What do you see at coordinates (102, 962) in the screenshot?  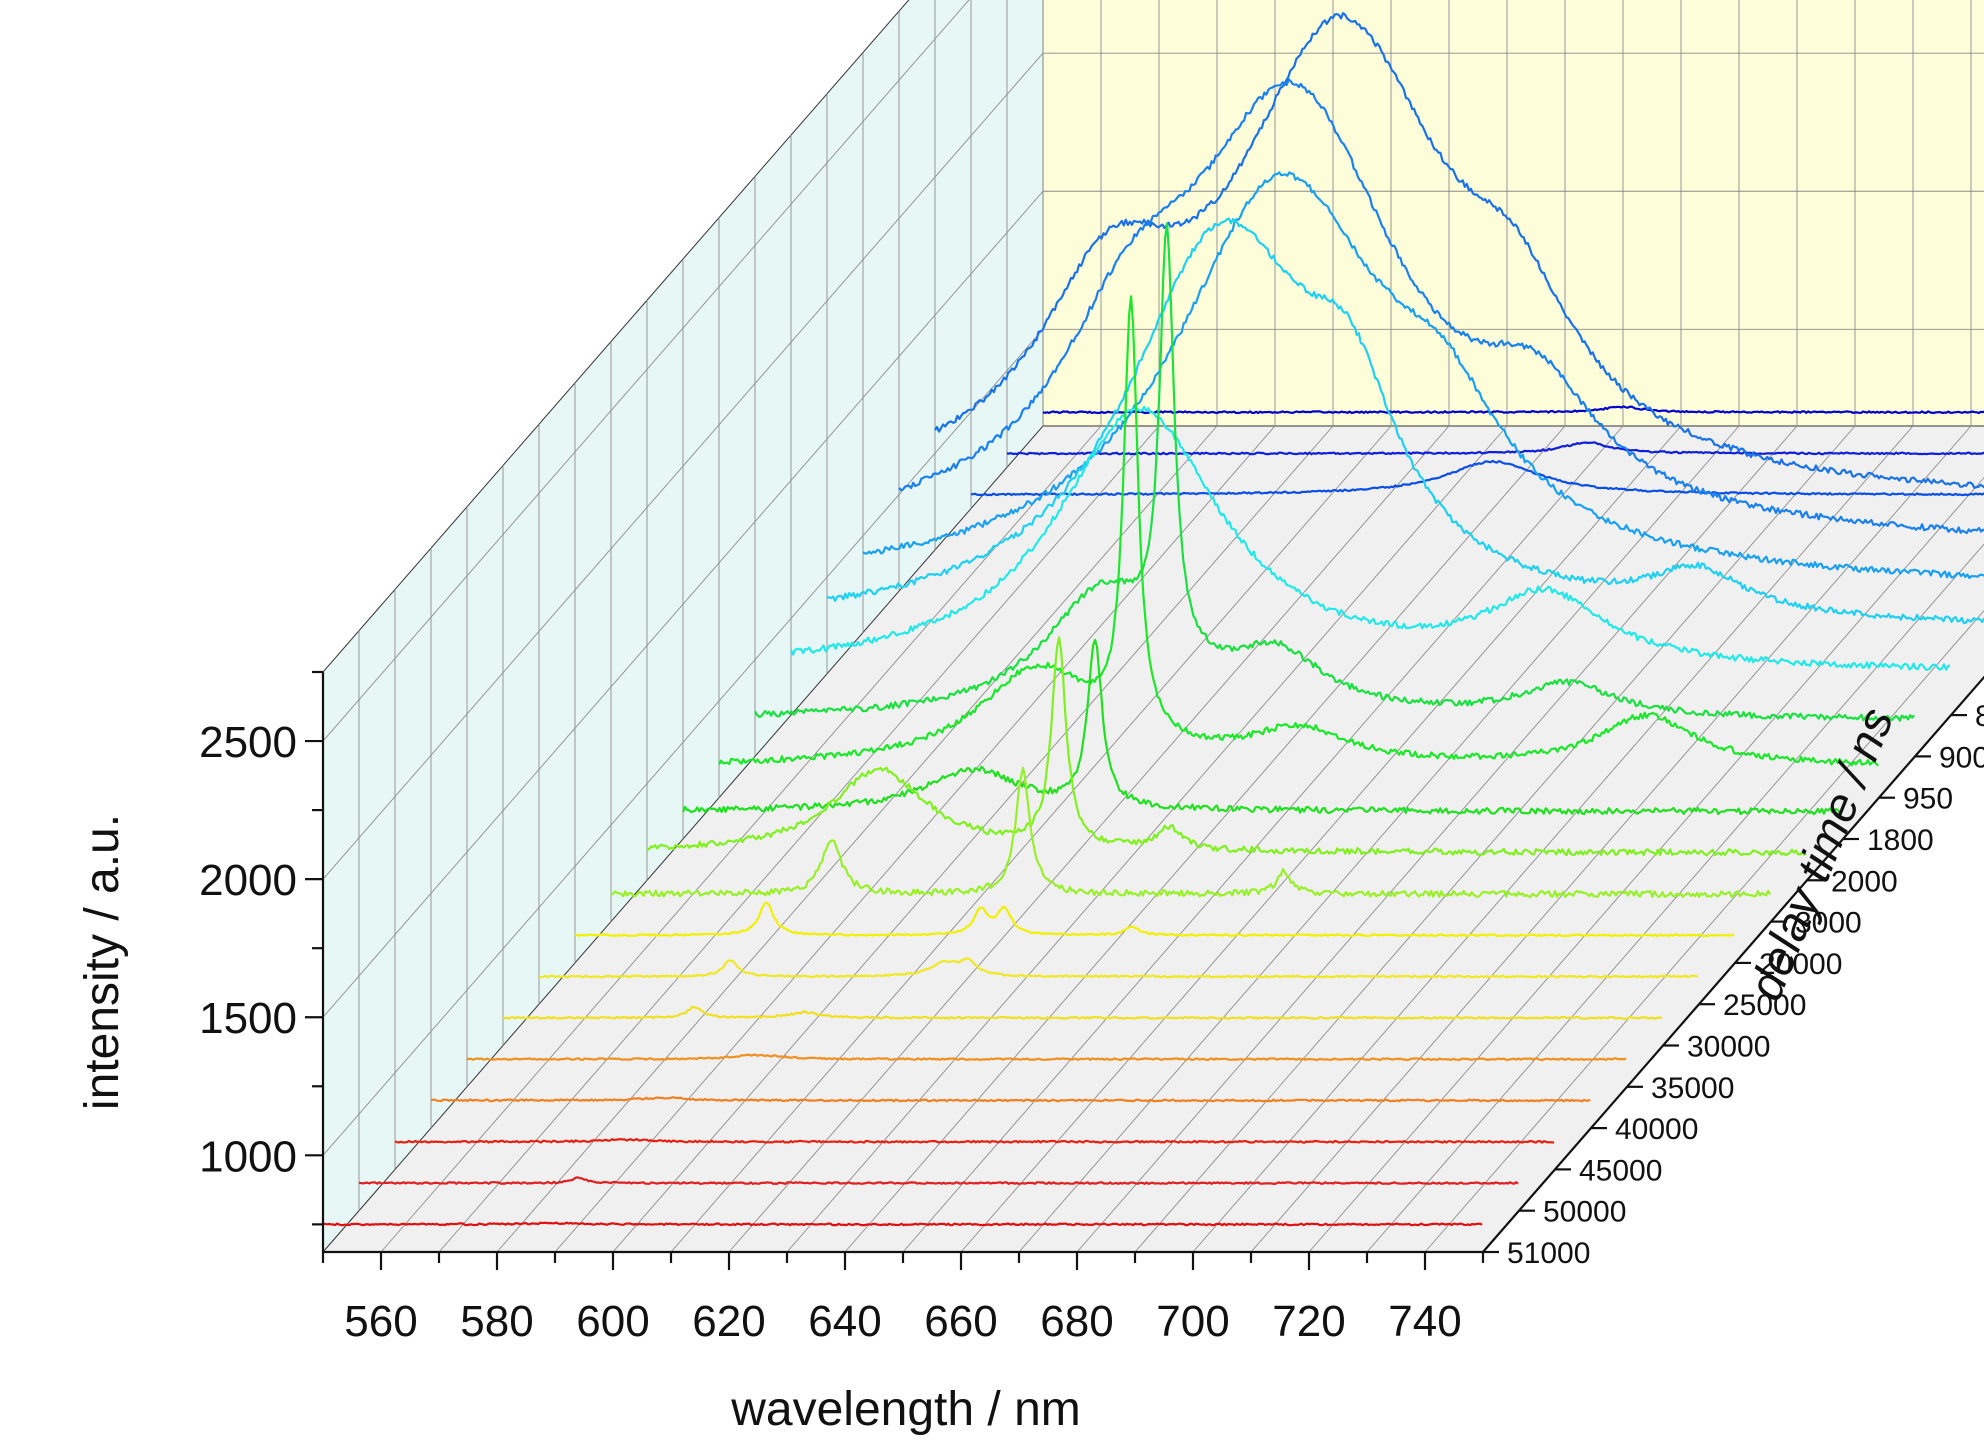 I see `y-axis-title: intensity / a.u.` at bounding box center [102, 962].